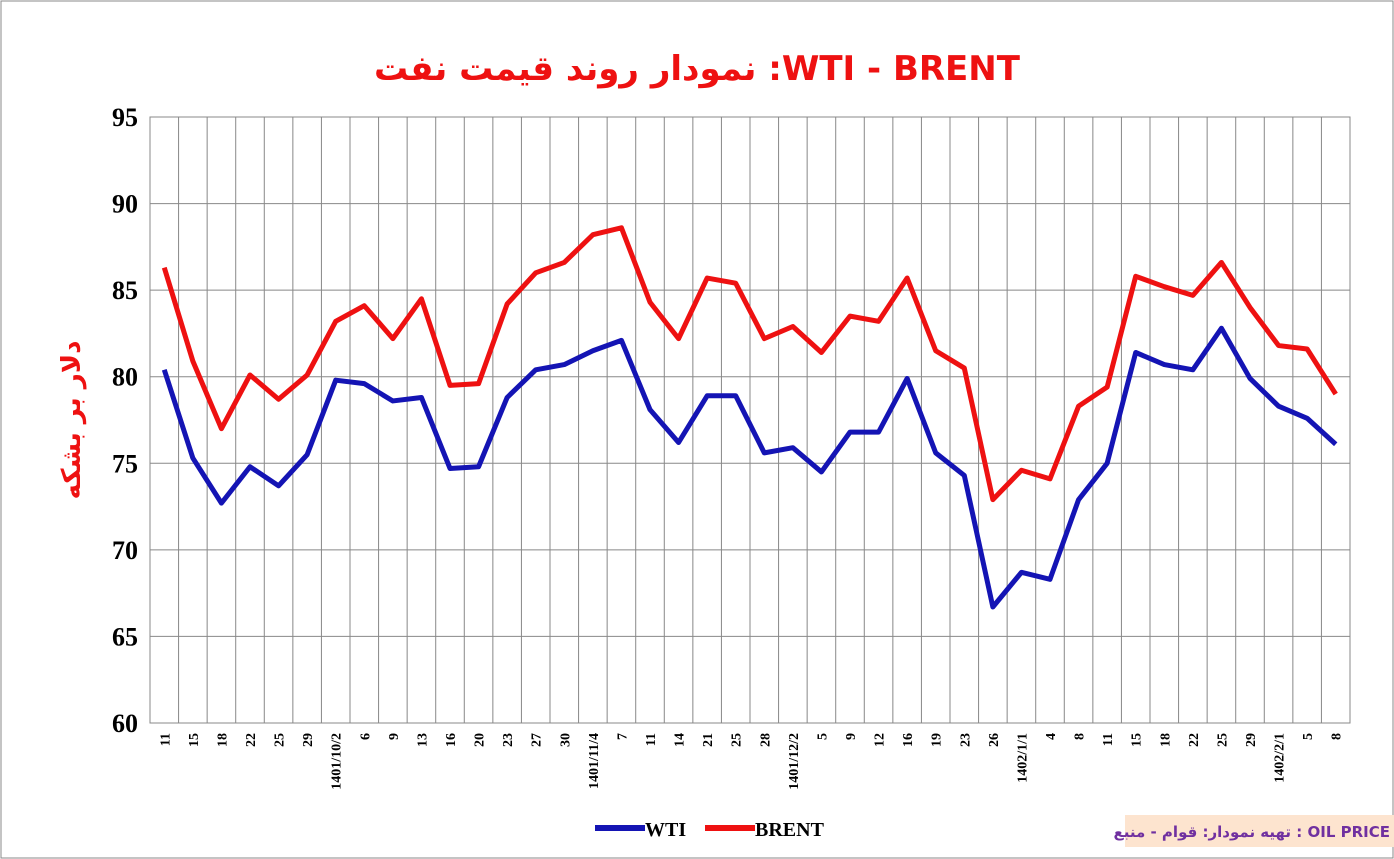 The width and height of the screenshot is (1394, 859). What do you see at coordinates (708, 740) in the screenshot?
I see `x-tick-label: 21` at bounding box center [708, 740].